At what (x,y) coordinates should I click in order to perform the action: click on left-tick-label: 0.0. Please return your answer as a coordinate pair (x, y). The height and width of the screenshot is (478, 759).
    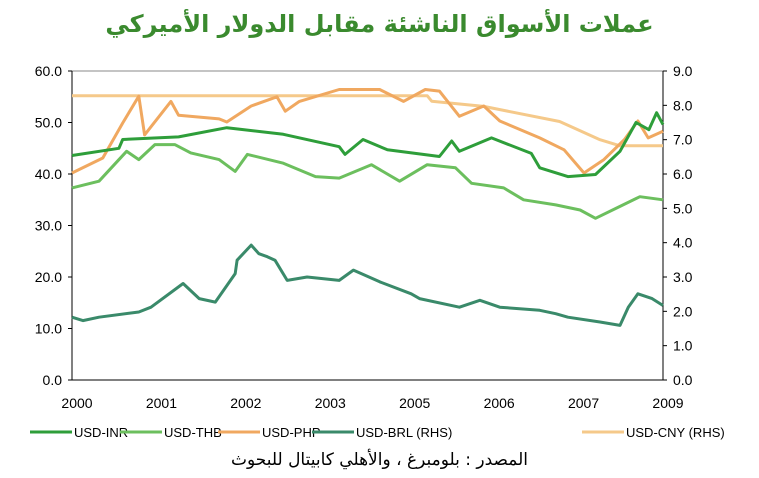
    Looking at the image, I should click on (53, 380).